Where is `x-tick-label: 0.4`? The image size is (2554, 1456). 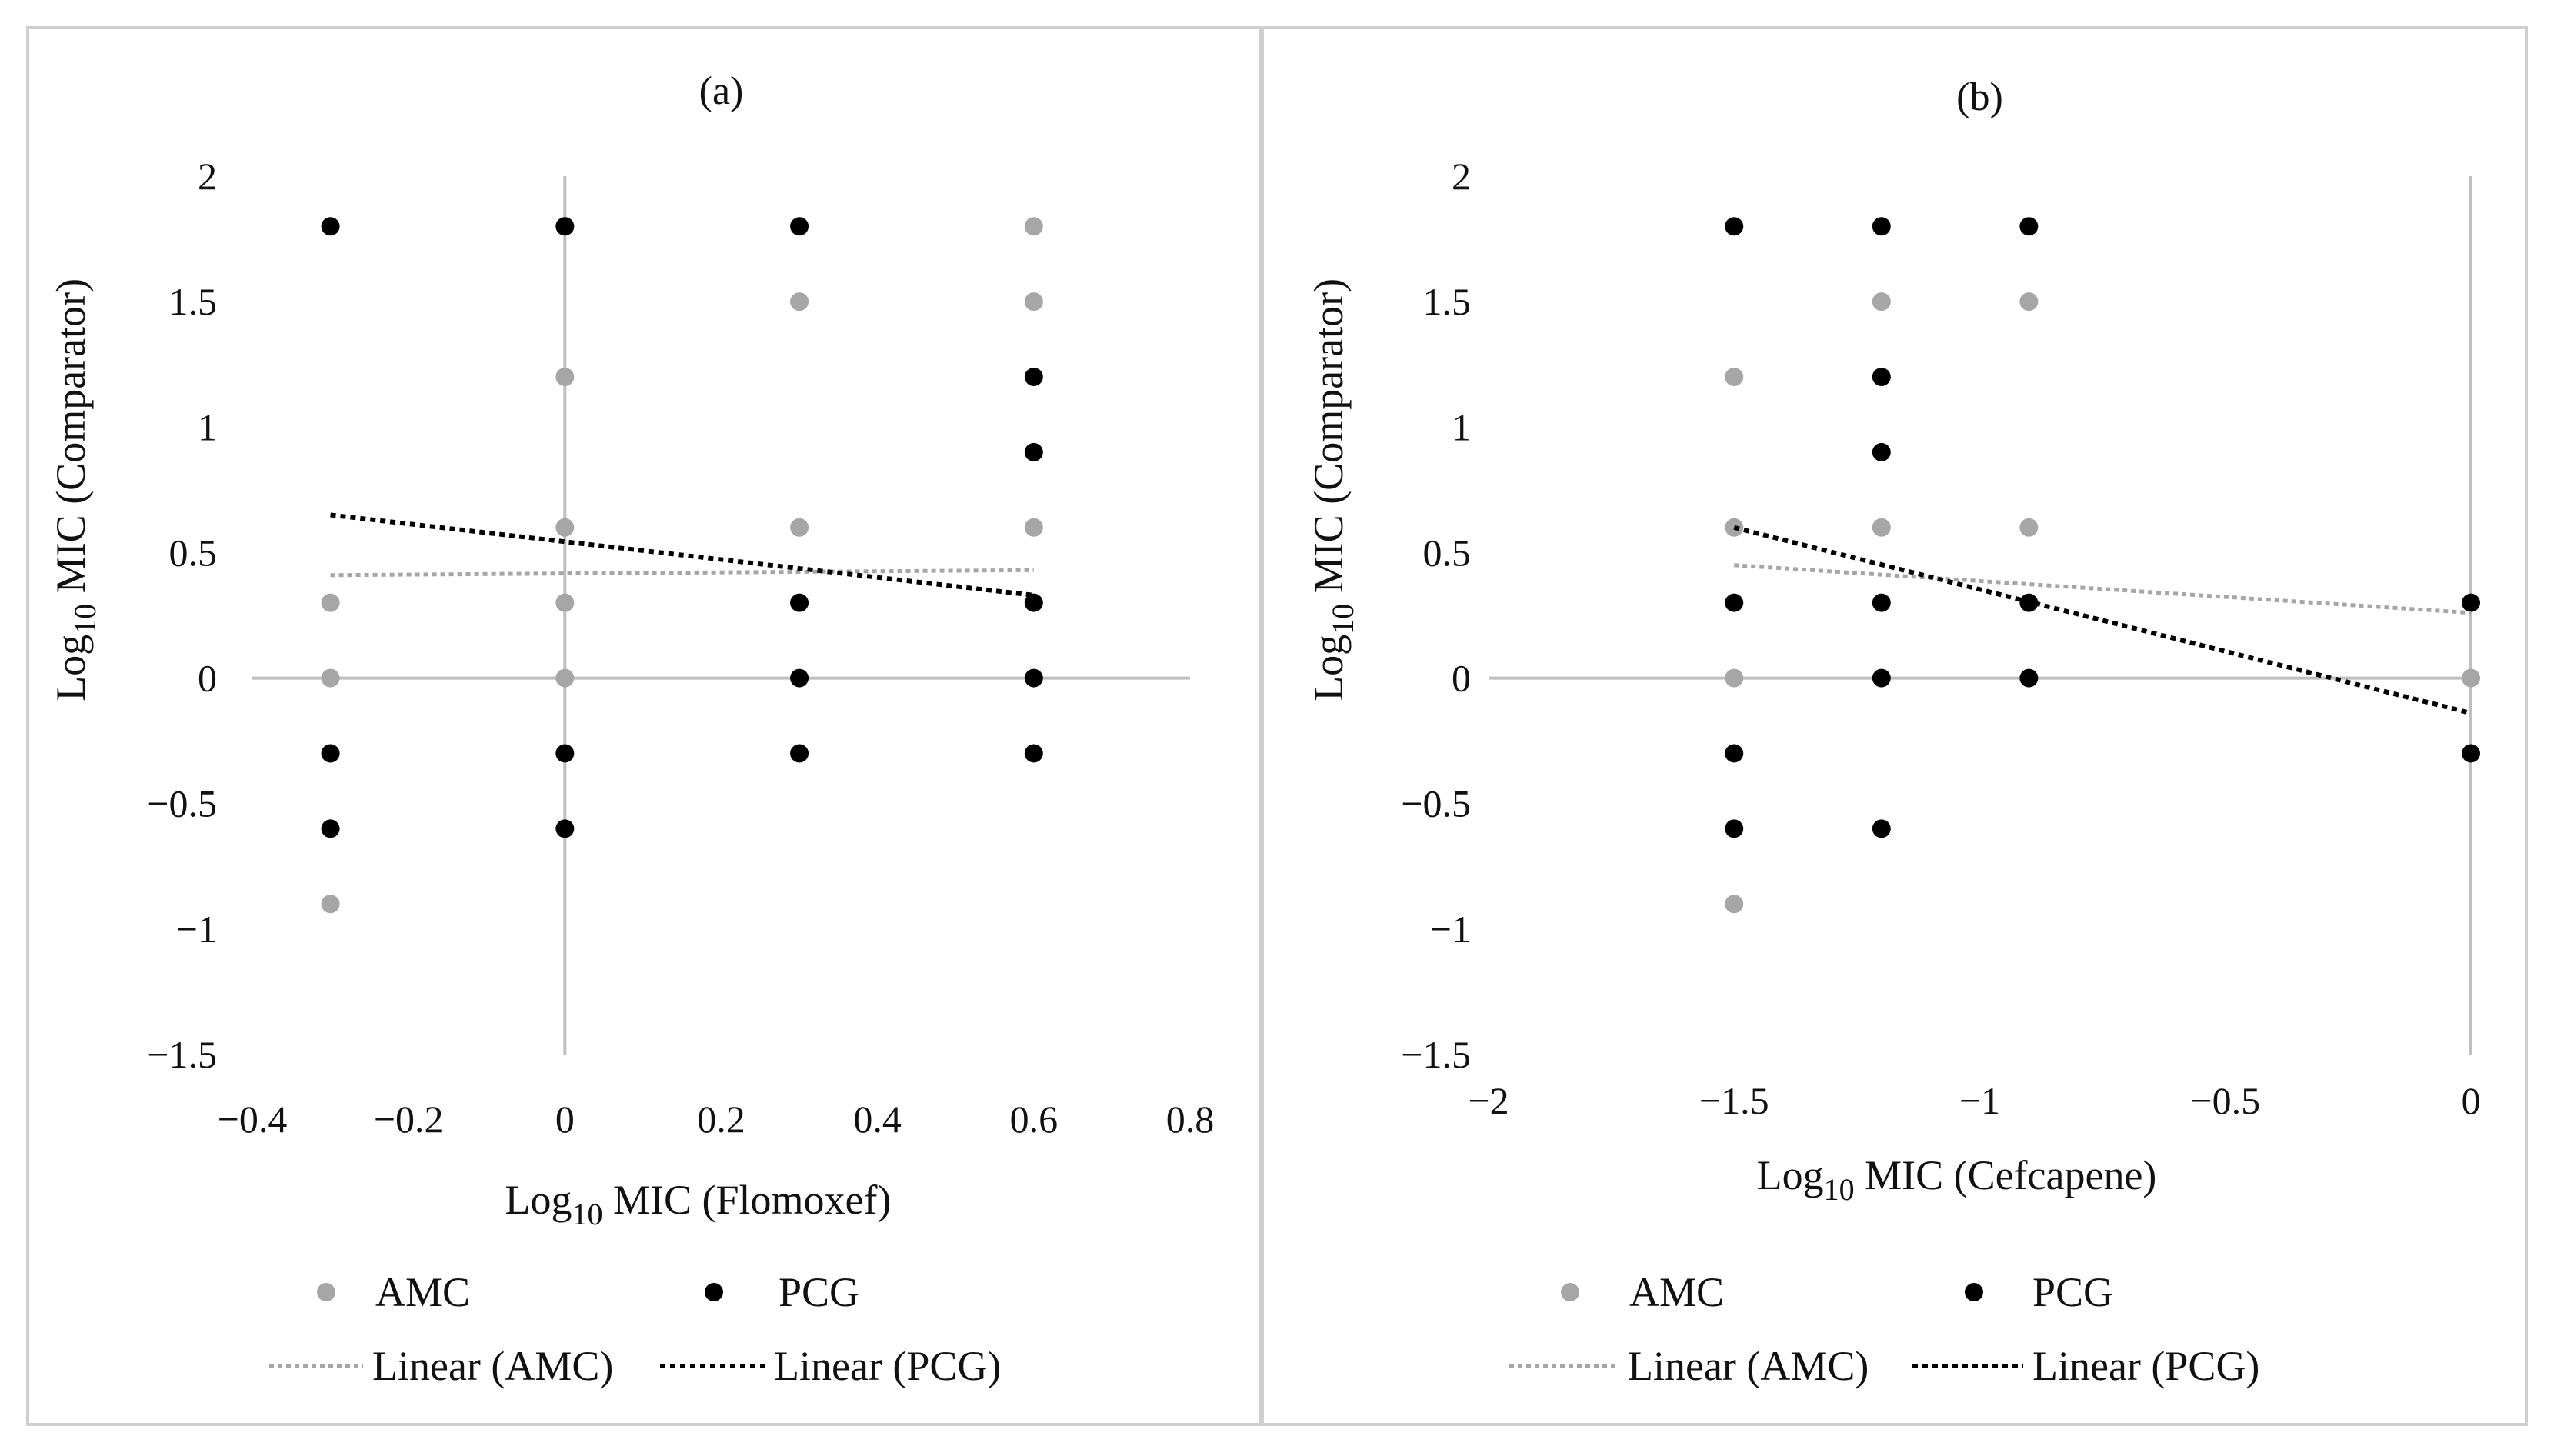
x-tick-label: 0.4 is located at coordinates (877, 1119).